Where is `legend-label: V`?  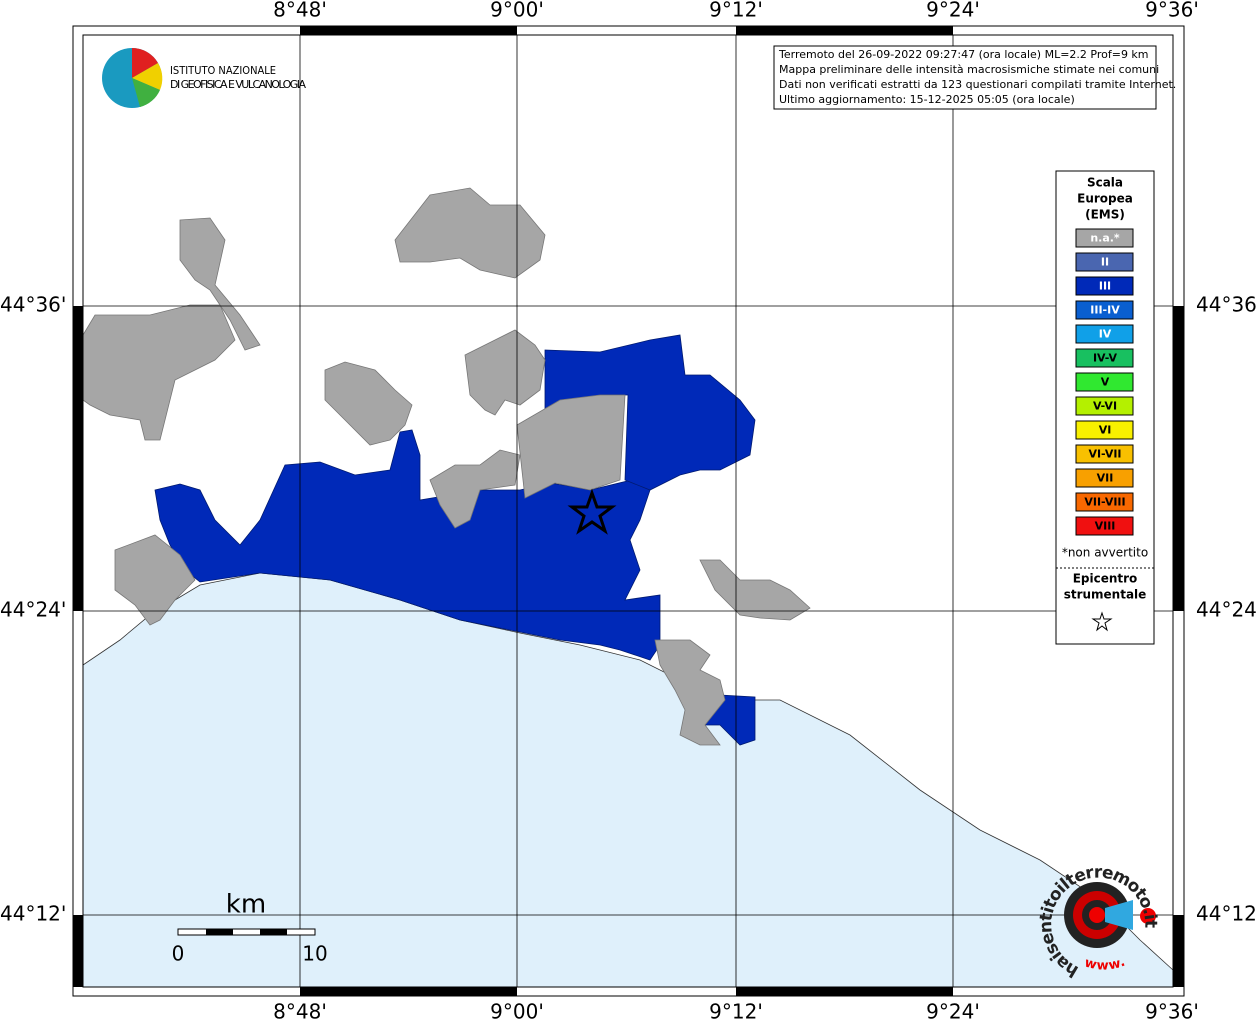 legend-label: V is located at coordinates (1105, 382).